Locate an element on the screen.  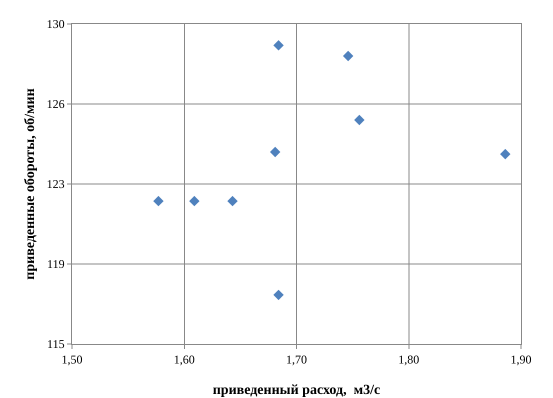
x-tick-label: 1,90 is located at coordinates (521, 359).